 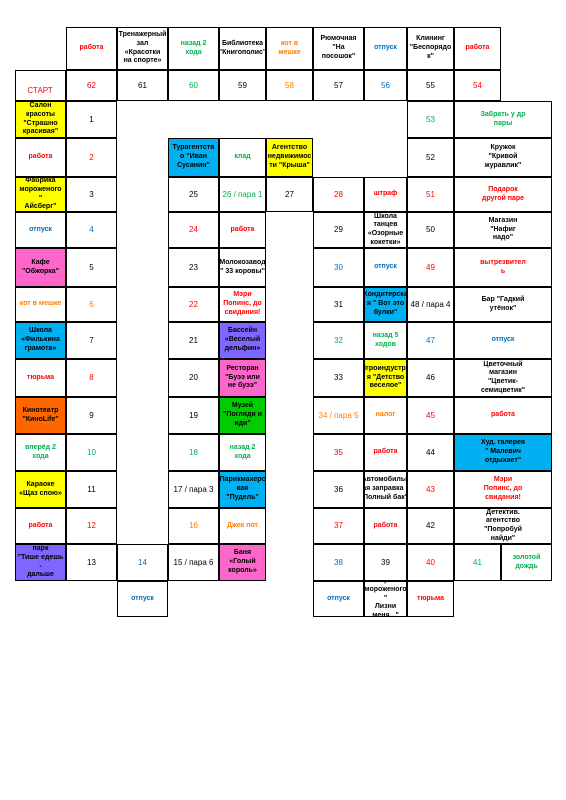 What do you see at coordinates (338, 267) in the screenshot?
I see `cell-text: 30` at bounding box center [338, 267].